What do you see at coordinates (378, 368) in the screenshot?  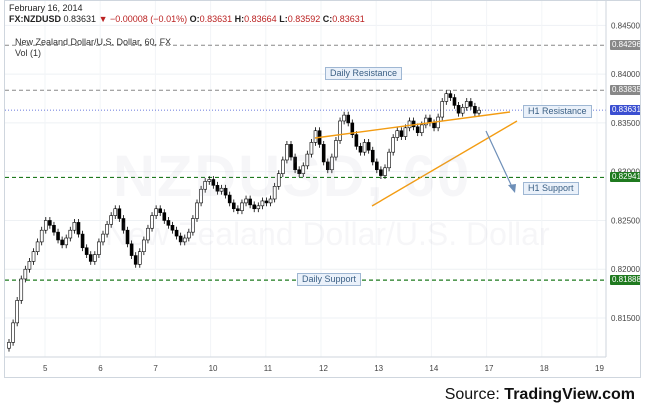 I see `x-tick-label: 13` at bounding box center [378, 368].